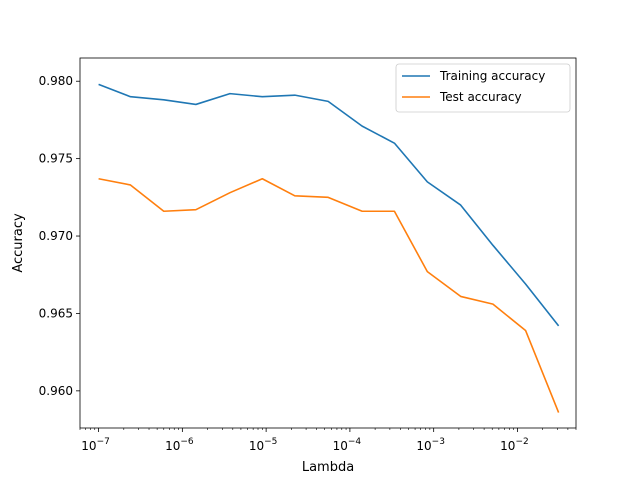 This screenshot has width=640, height=480. I want to click on x-tick-label-exponent: −4, so click(355, 442).